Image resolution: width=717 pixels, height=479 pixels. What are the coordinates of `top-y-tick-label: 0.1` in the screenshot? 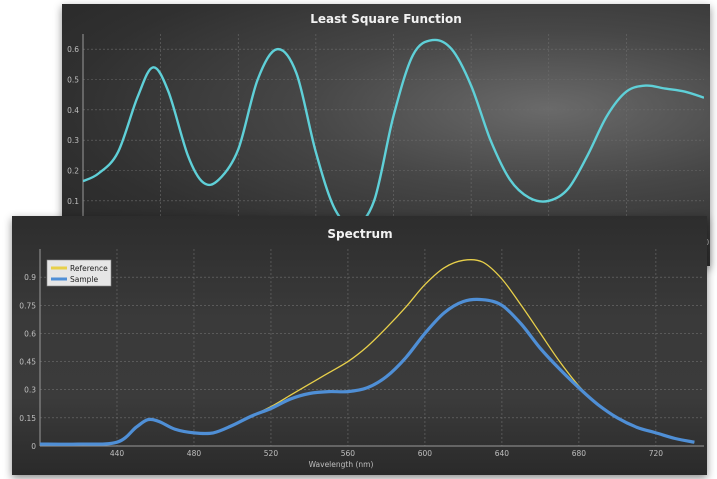 It's located at (73, 201).